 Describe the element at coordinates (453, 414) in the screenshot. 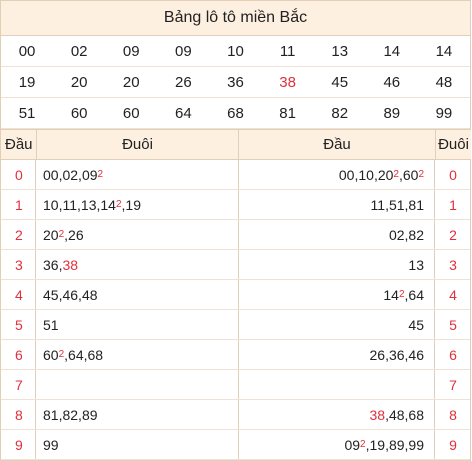

I see `duoi-right-cell: 8` at that location.